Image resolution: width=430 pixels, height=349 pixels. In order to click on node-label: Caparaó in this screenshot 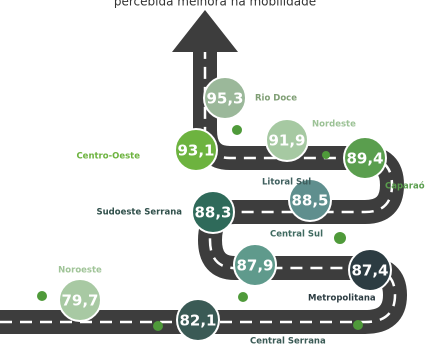, I will do `click(405, 186)`.